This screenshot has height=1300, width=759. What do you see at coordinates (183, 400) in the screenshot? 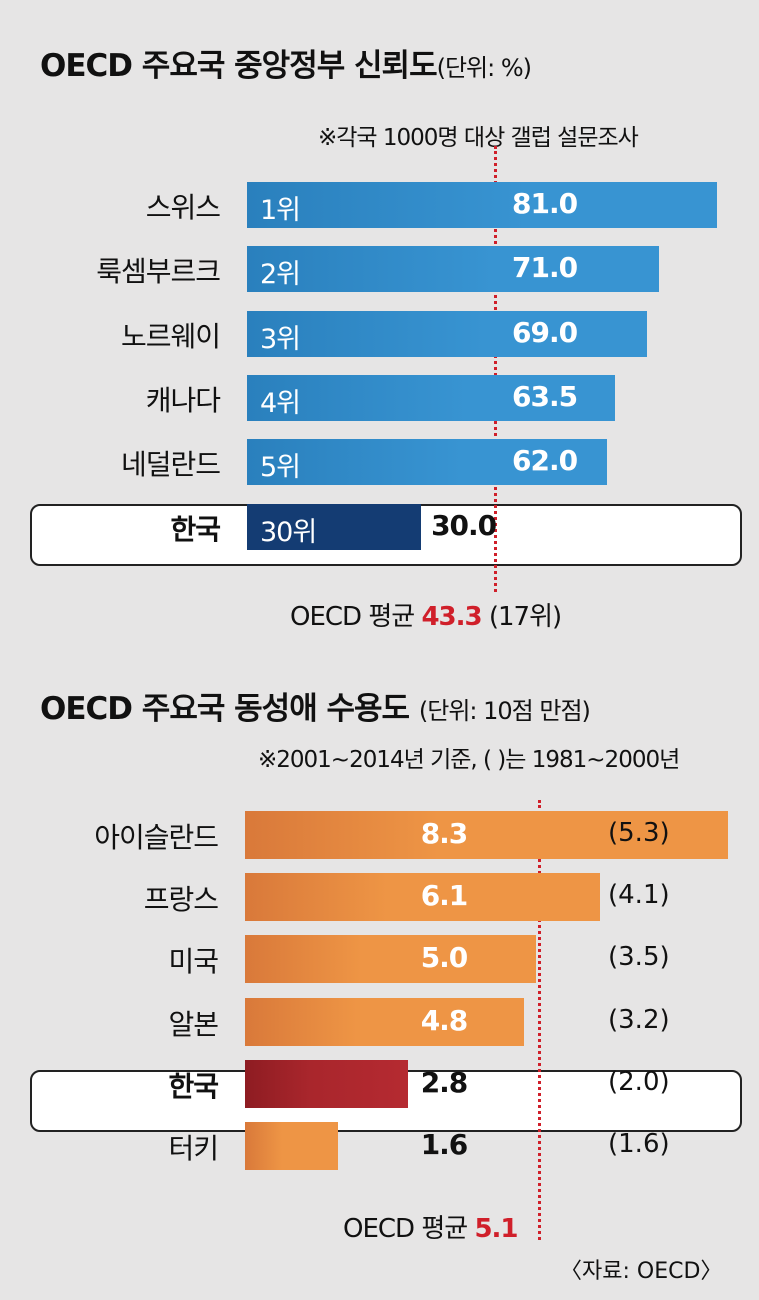
I see `chart1-category-label: 캐나다` at bounding box center [183, 400].